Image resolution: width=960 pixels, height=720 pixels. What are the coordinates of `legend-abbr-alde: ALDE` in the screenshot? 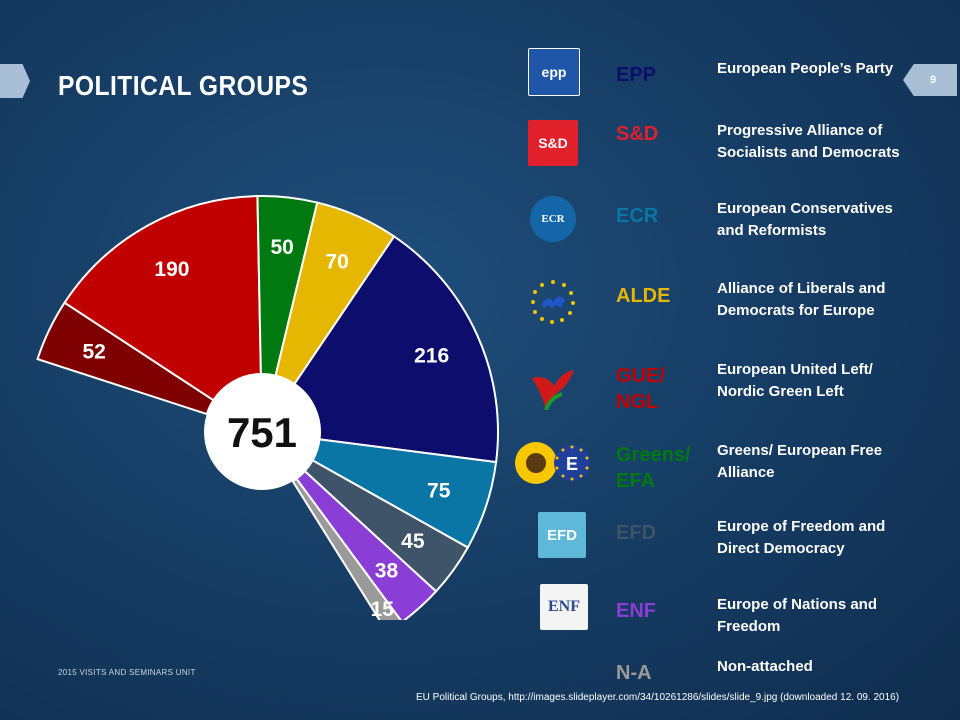 It's located at (643, 296).